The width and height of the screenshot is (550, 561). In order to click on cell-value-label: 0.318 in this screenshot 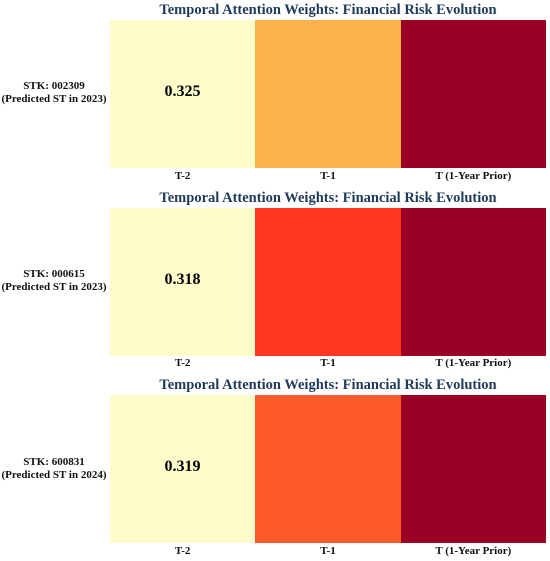, I will do `click(182, 279)`.